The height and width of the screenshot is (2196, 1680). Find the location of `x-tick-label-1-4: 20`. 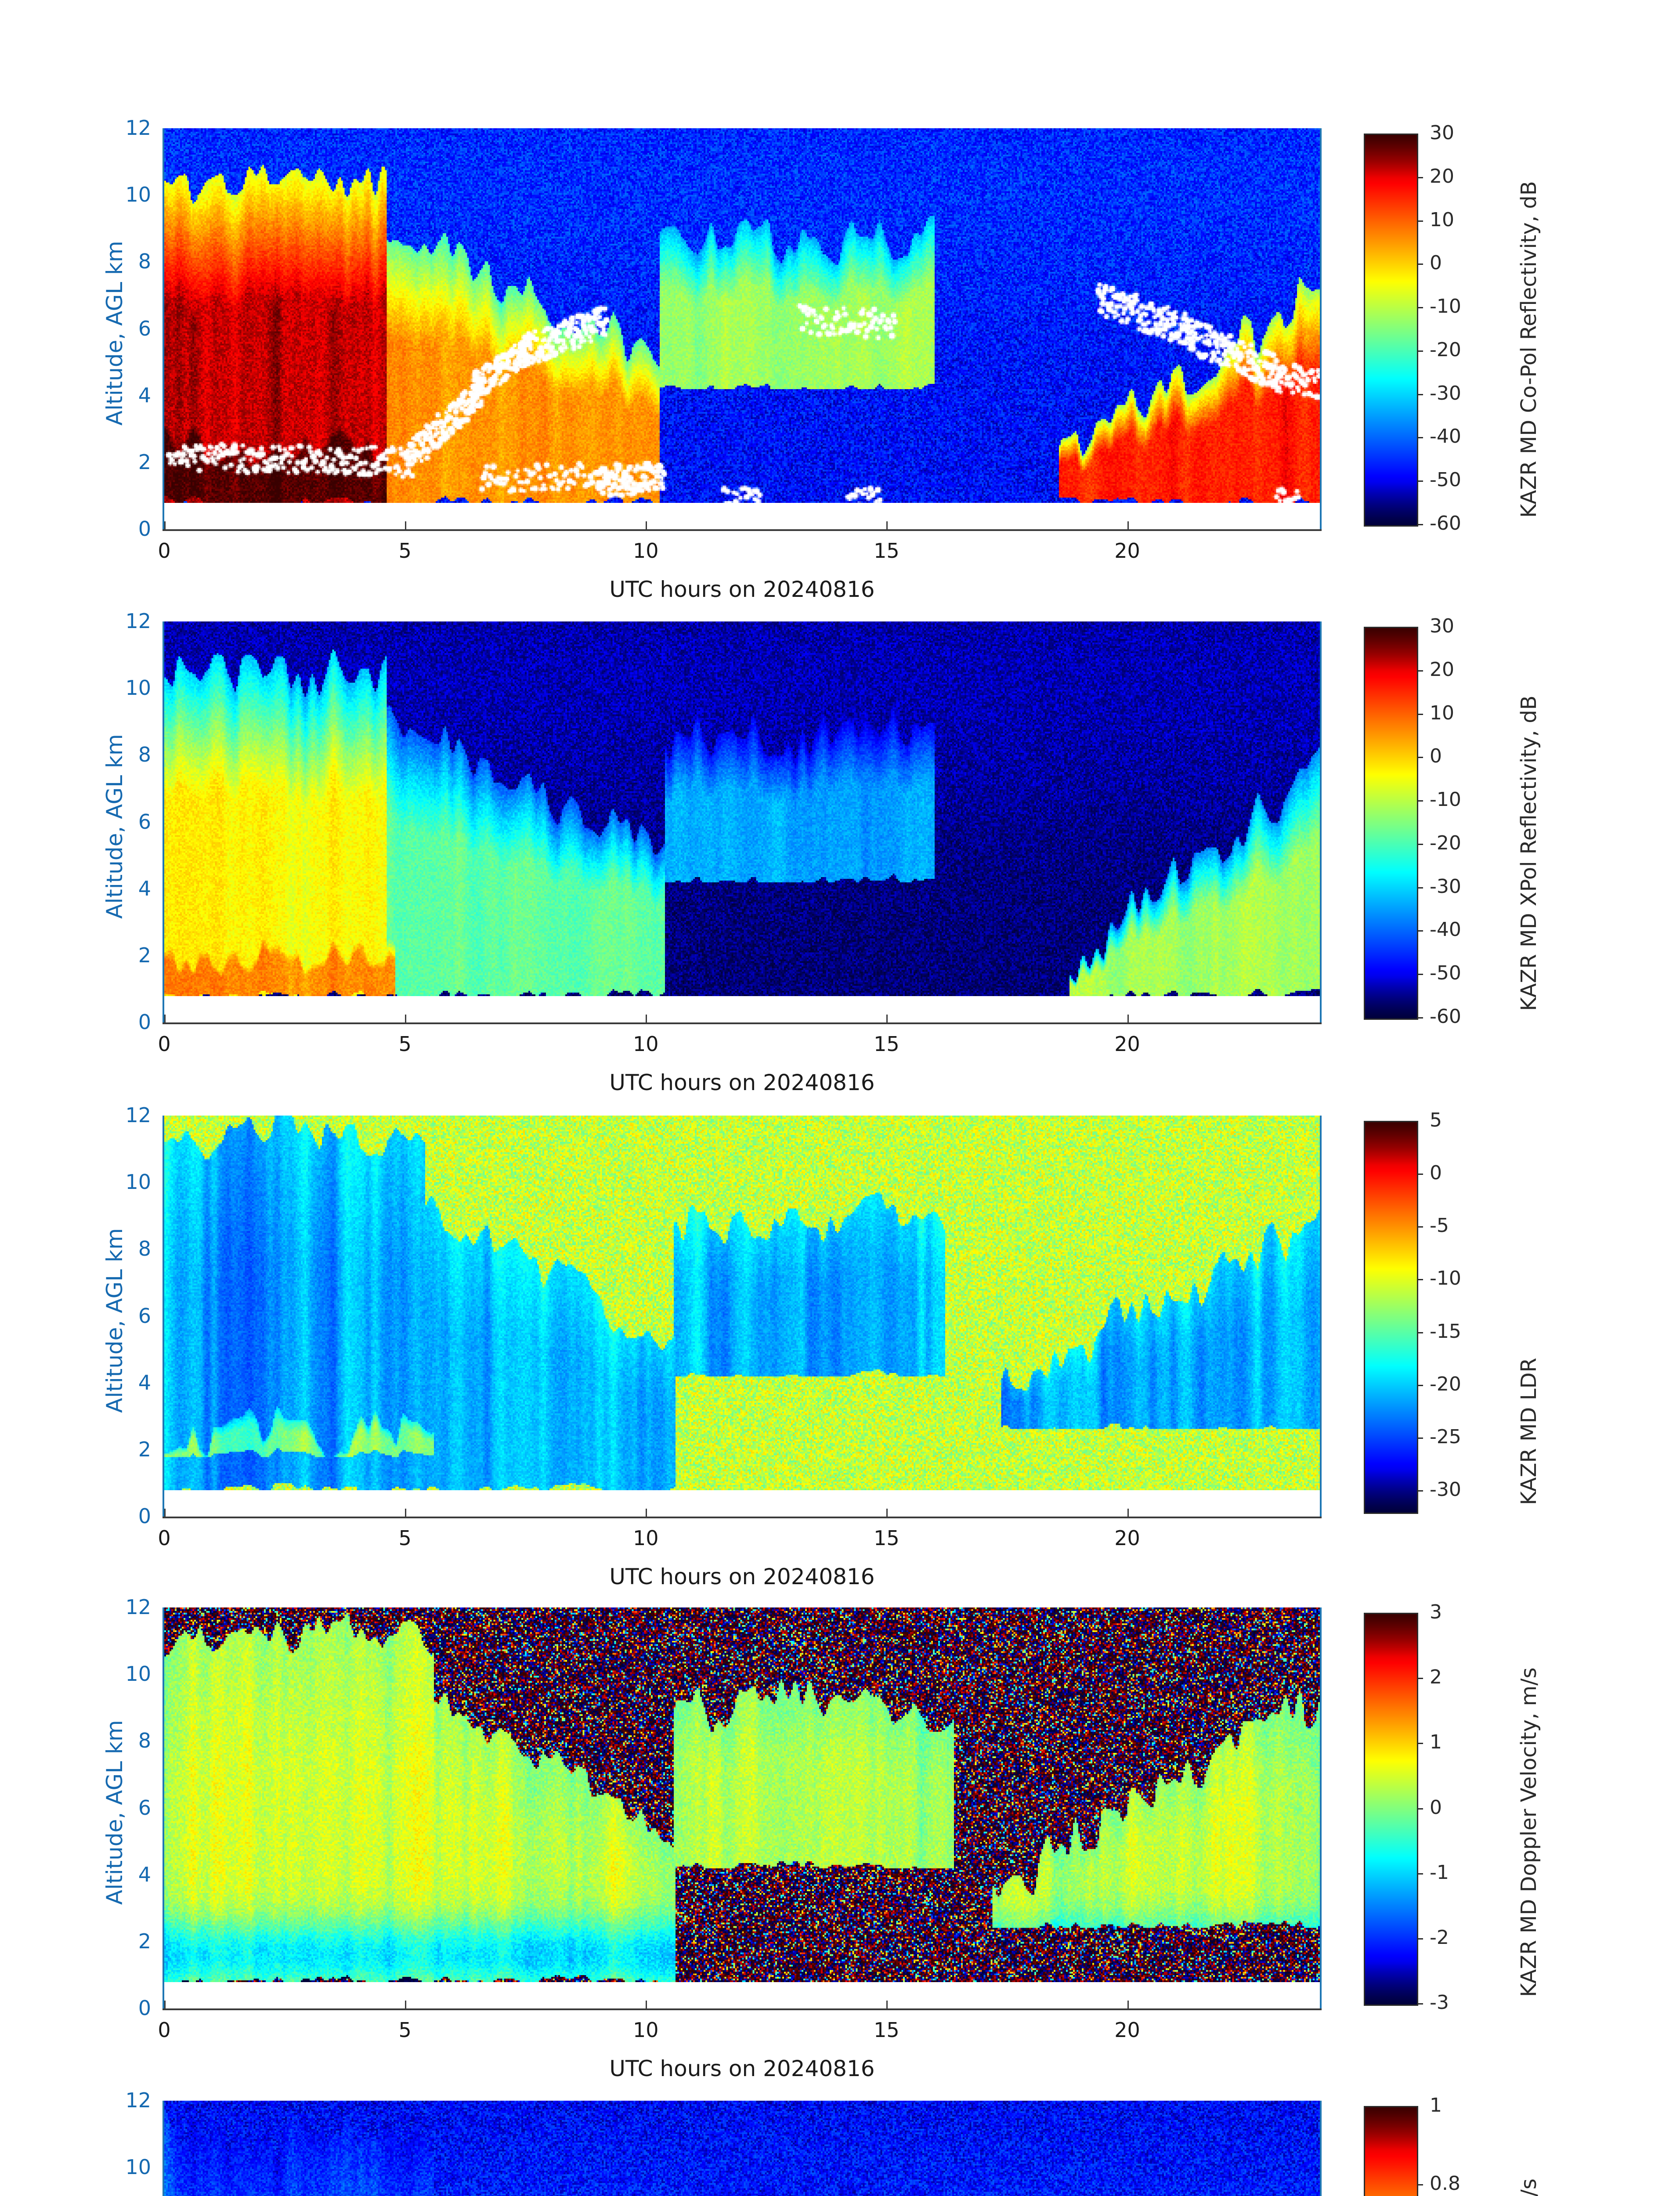

x-tick-label-1-4: 20 is located at coordinates (1127, 1044).